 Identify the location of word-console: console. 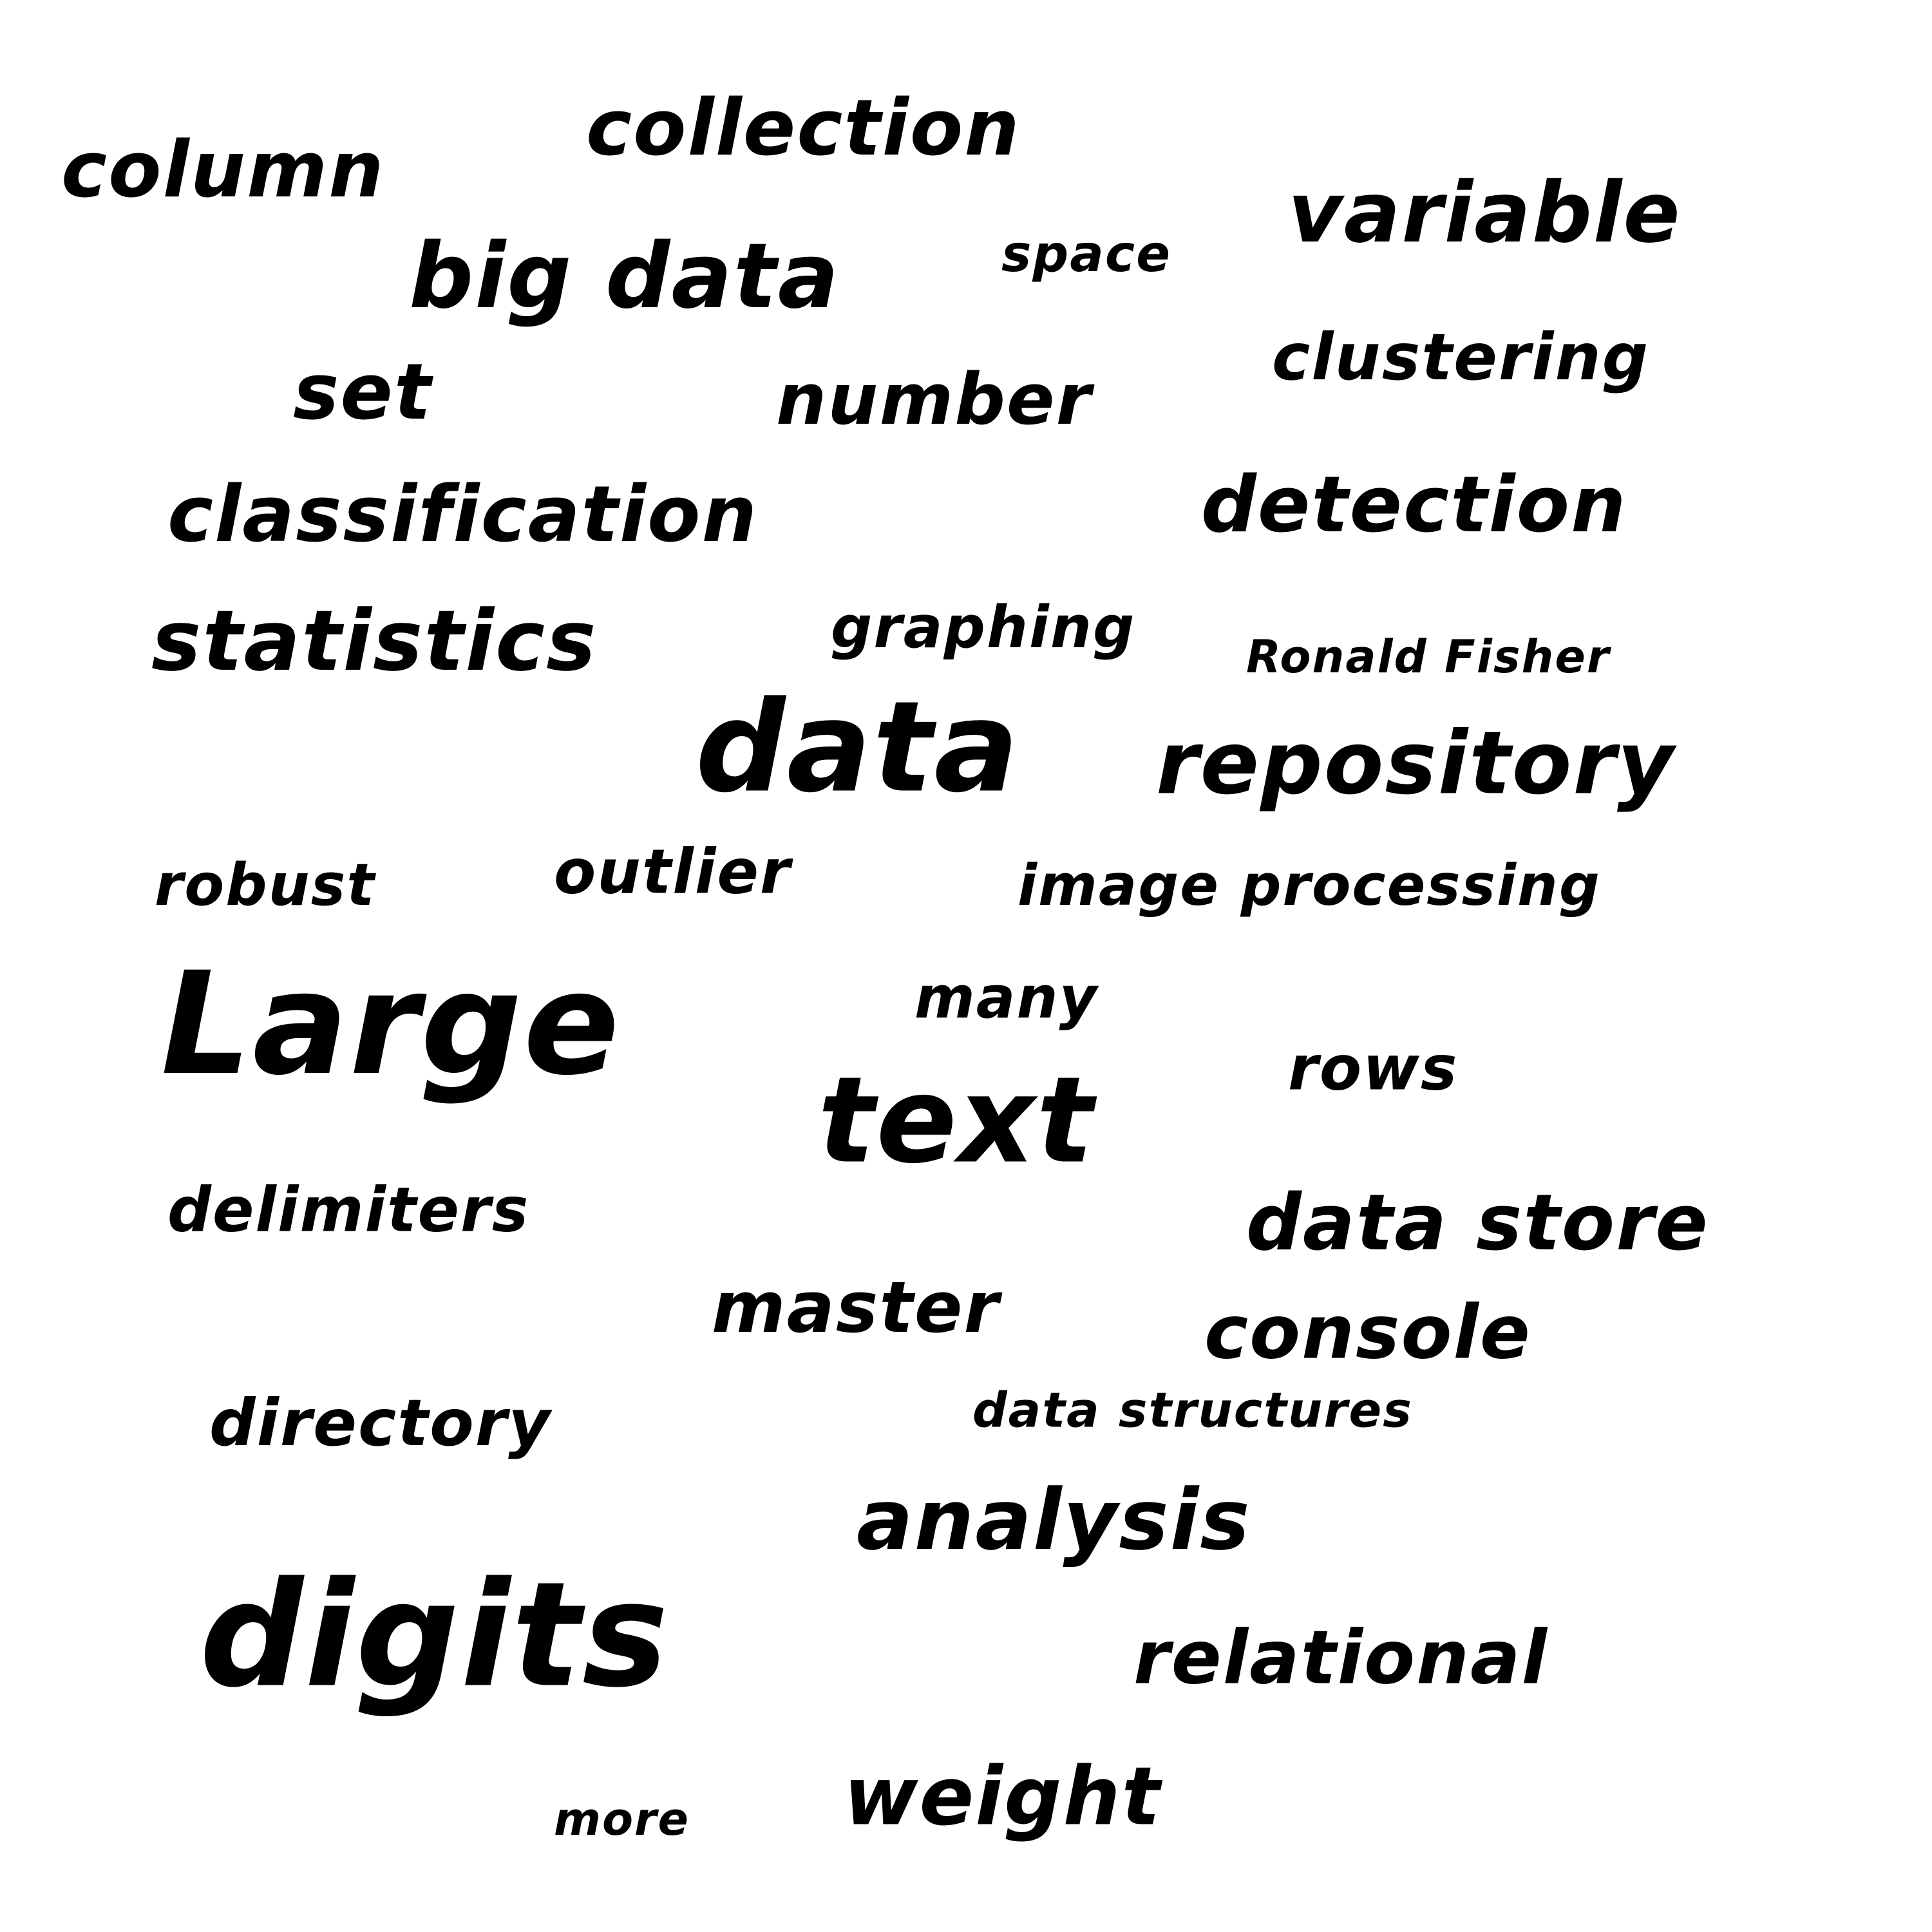
(1368, 1333).